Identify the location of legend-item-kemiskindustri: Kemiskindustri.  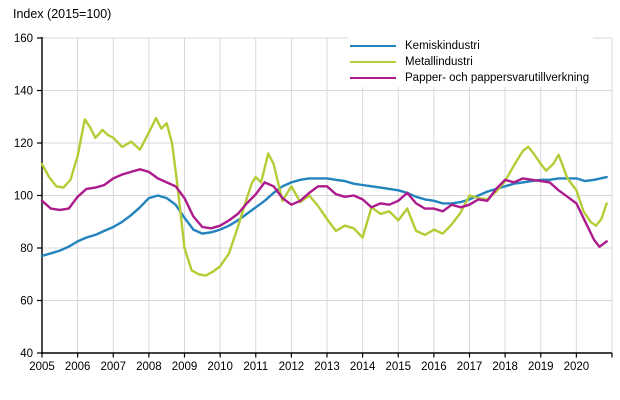
(469, 46).